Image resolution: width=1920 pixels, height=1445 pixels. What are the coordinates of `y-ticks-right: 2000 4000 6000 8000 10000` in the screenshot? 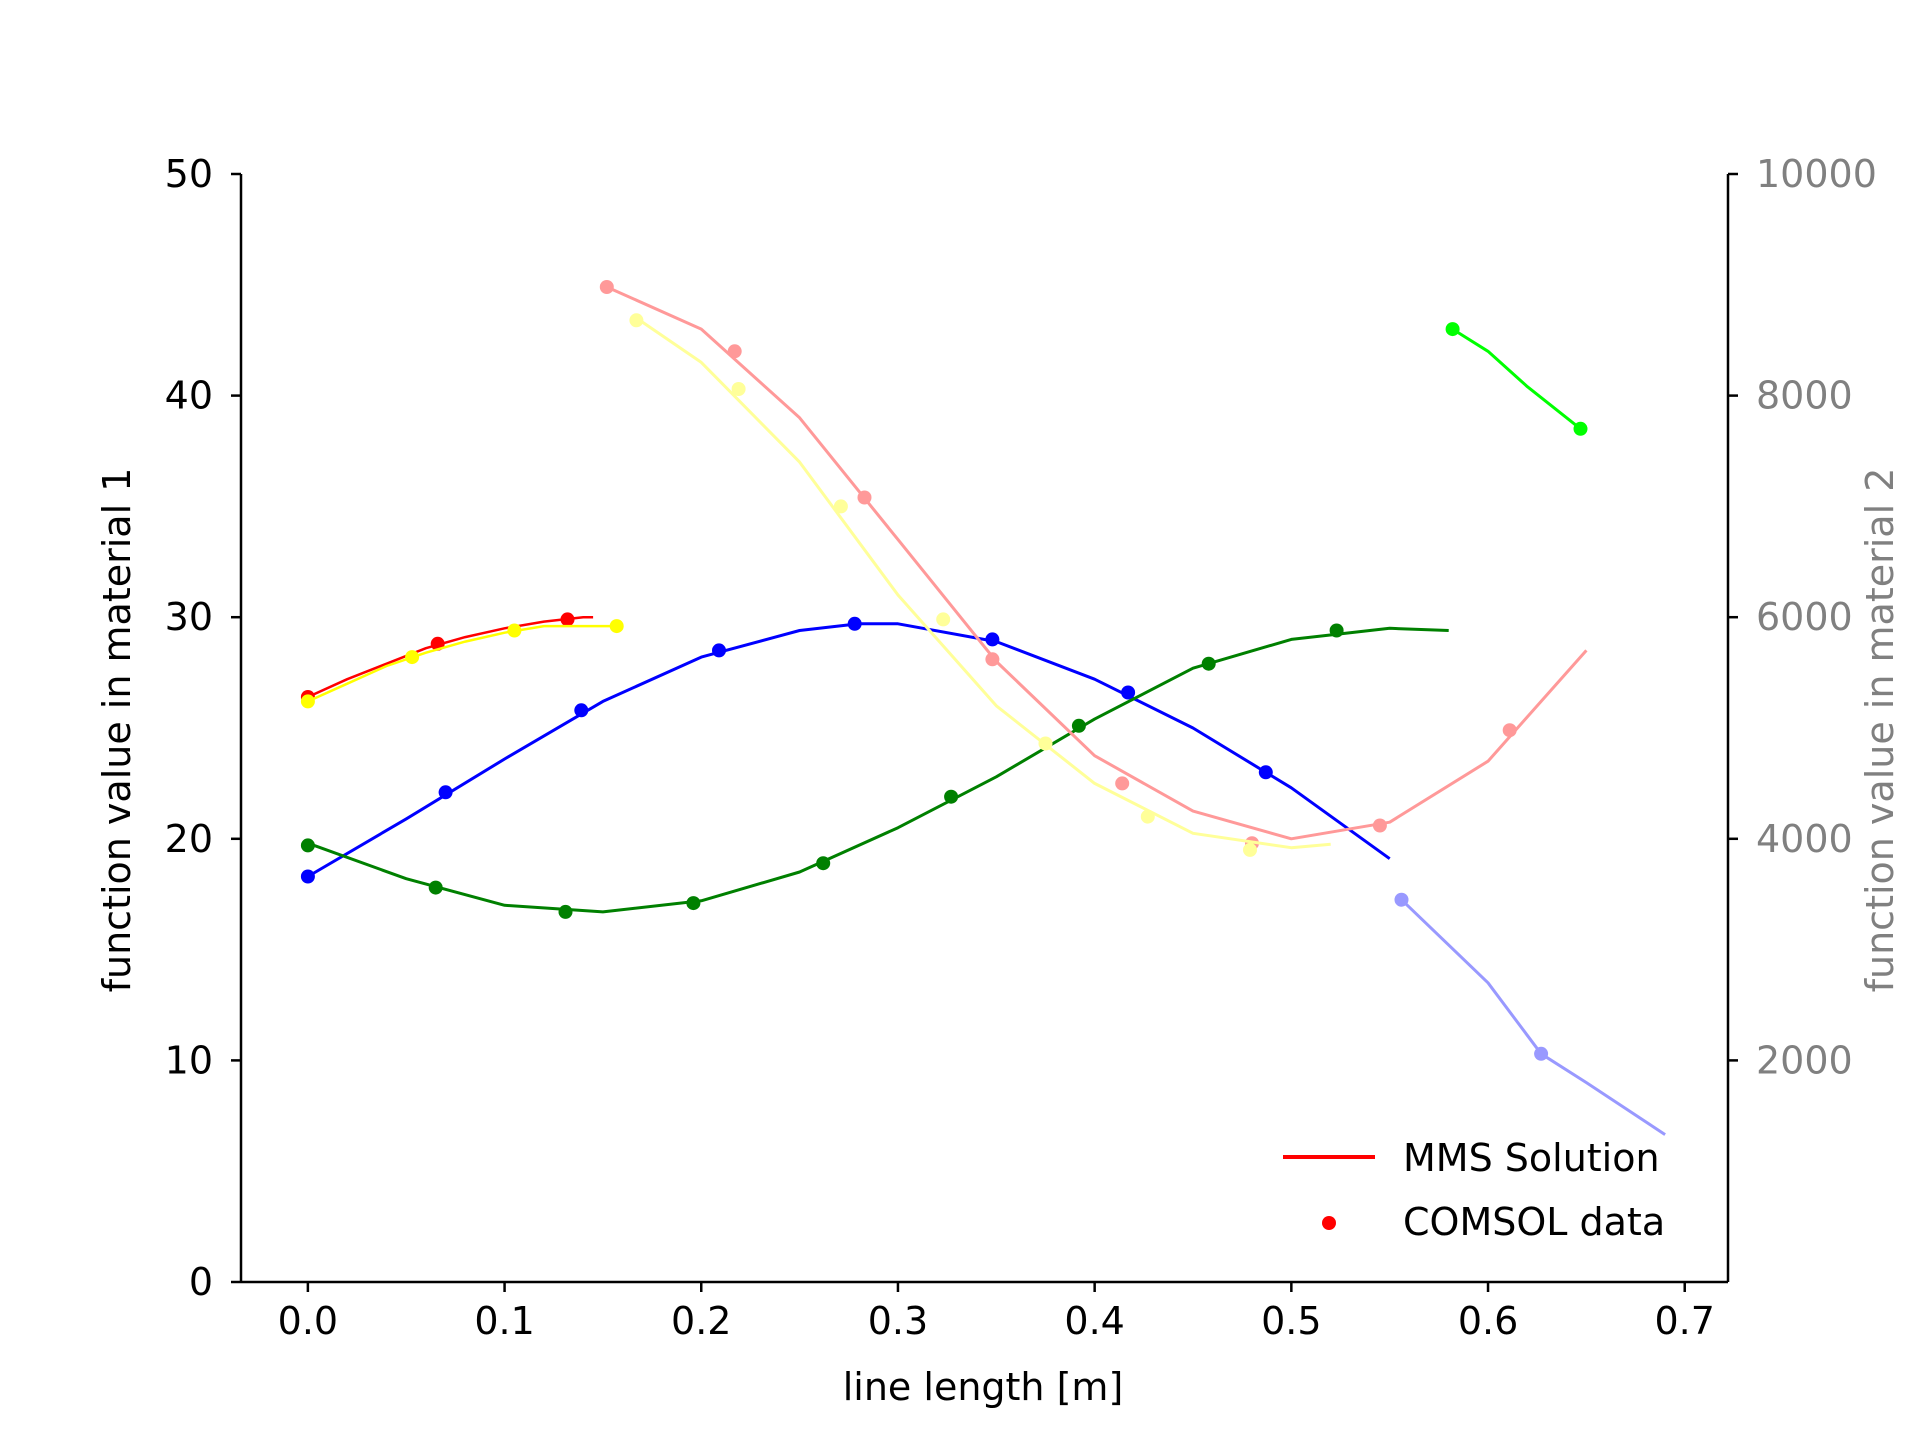 It's located at (1802, 617).